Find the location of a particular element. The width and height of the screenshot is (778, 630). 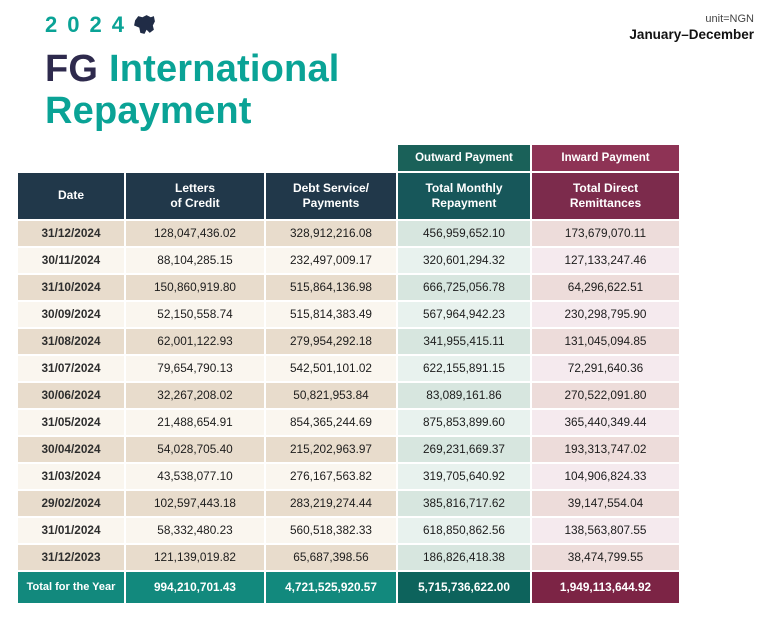

year-label: 2024 is located at coordinates (89, 24).